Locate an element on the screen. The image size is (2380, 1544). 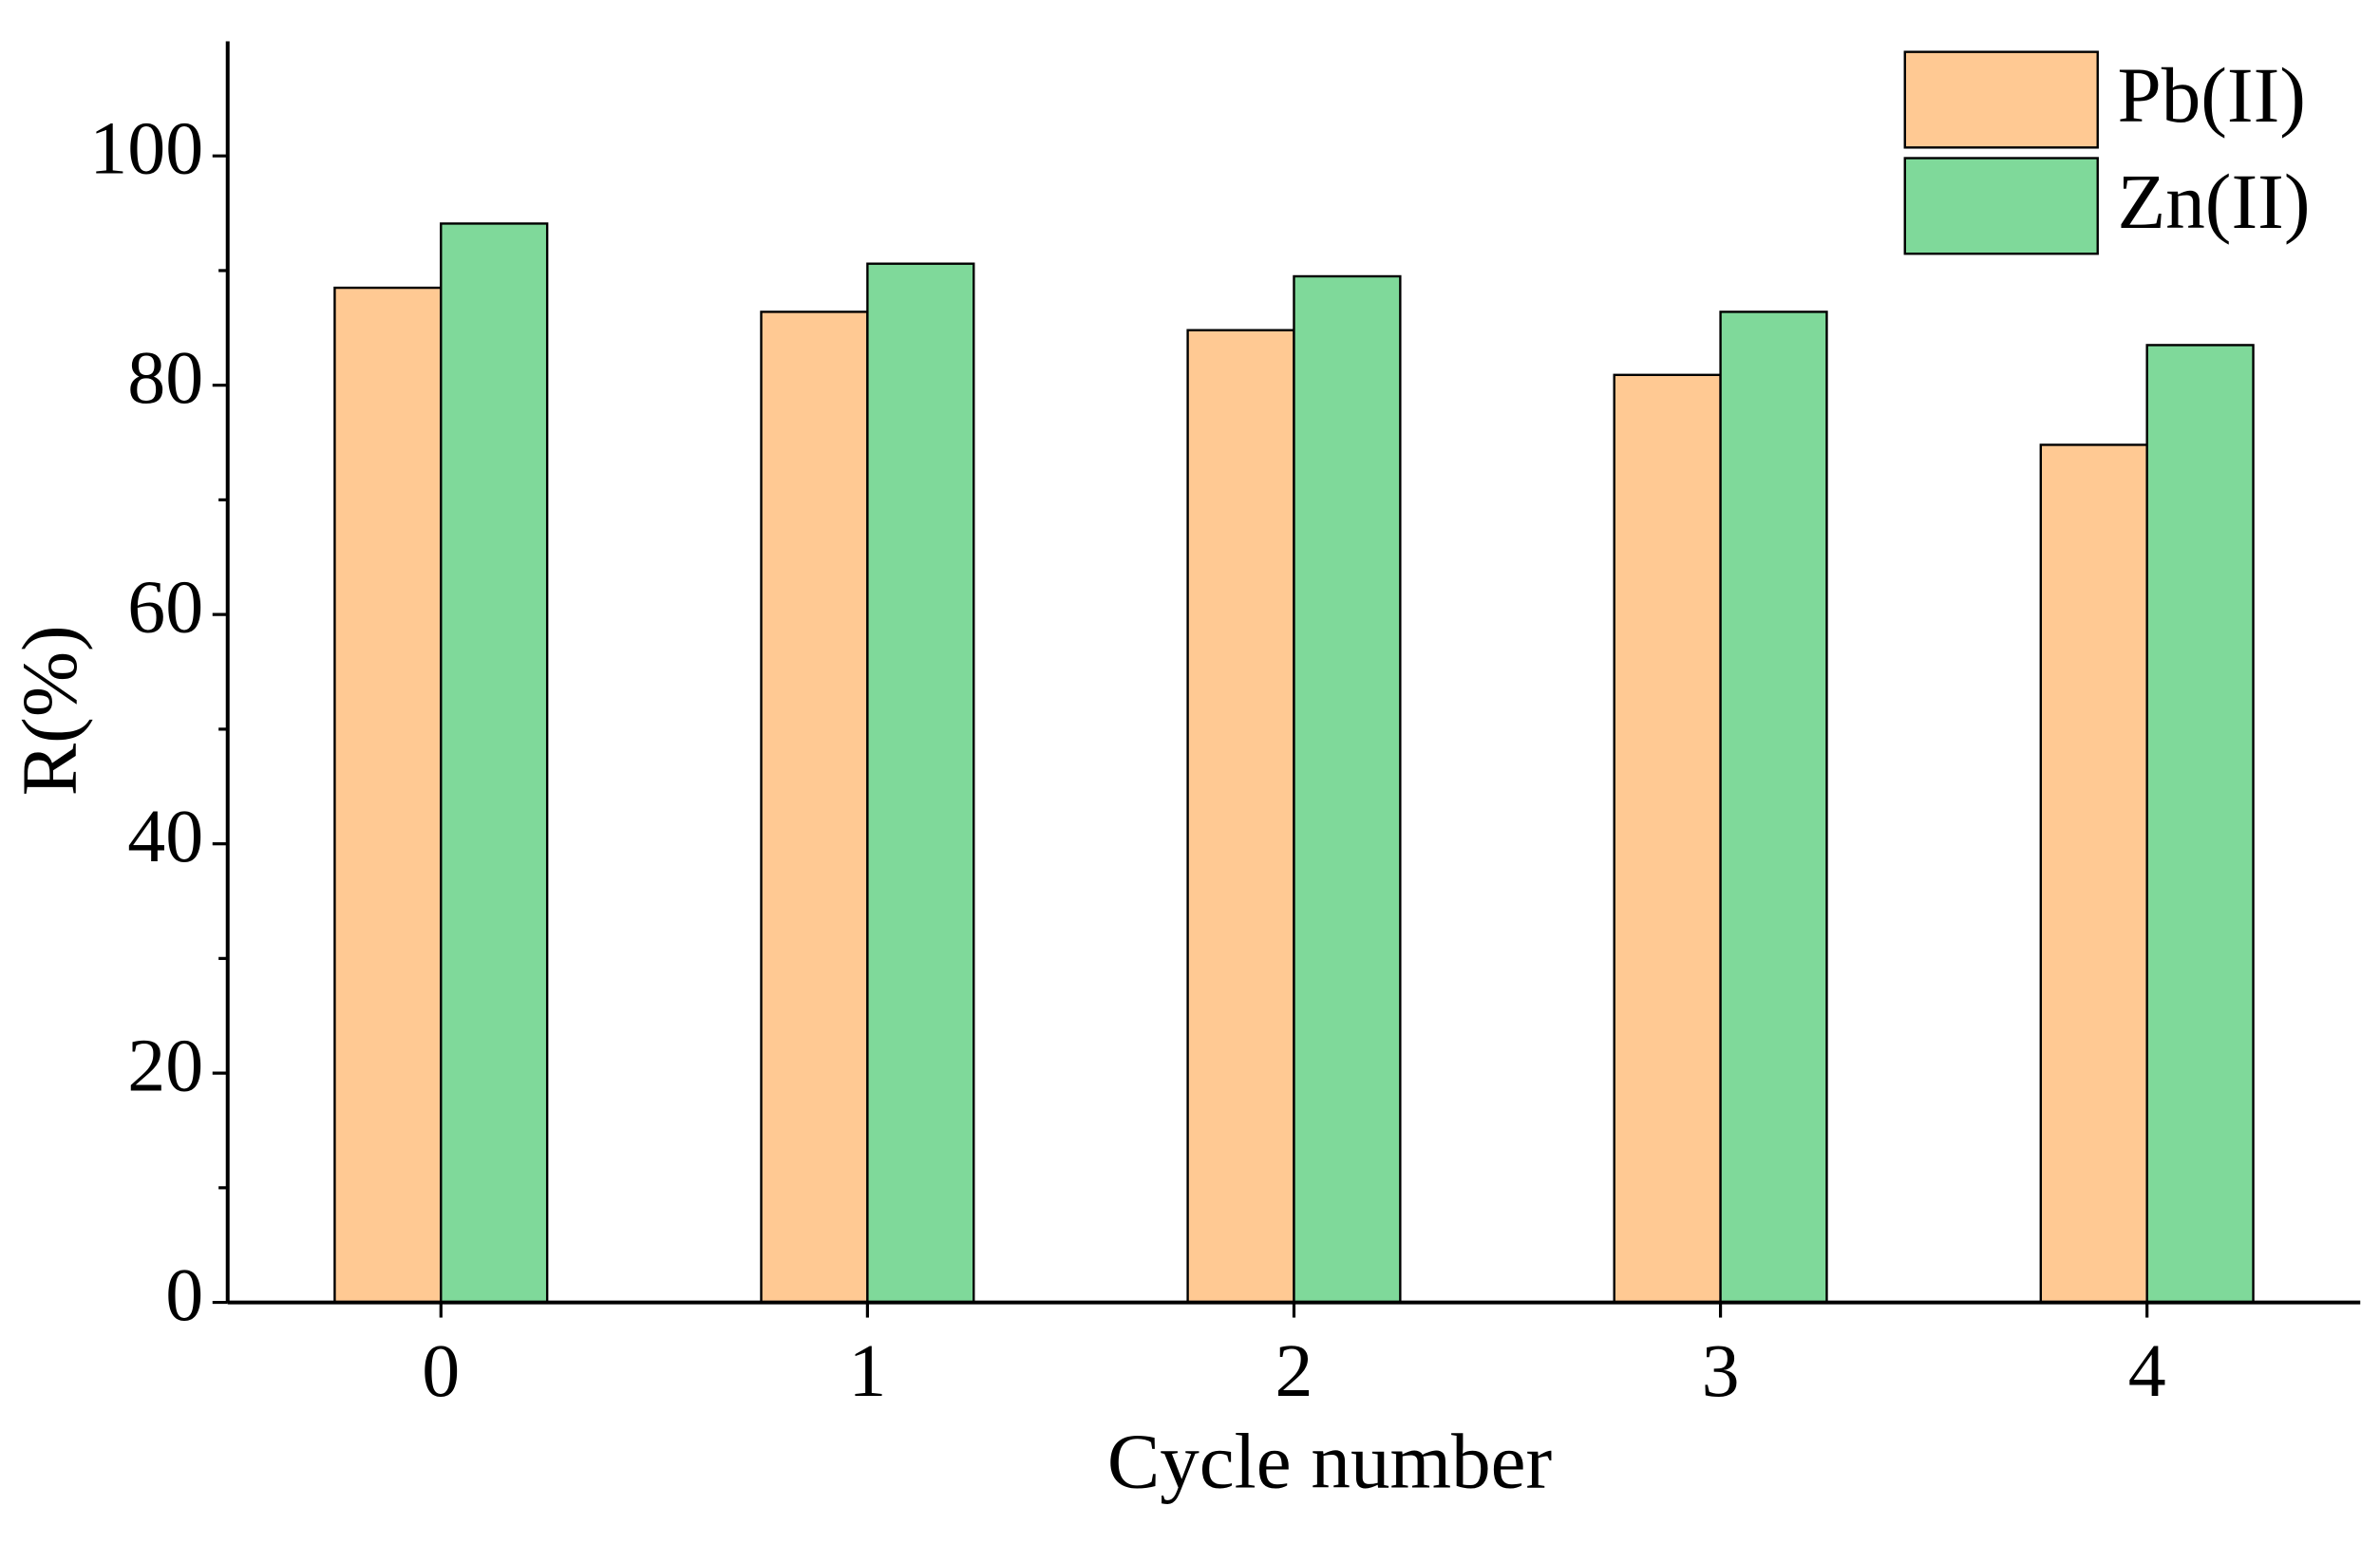
x-tick-label: 0 is located at coordinates (441, 1371).